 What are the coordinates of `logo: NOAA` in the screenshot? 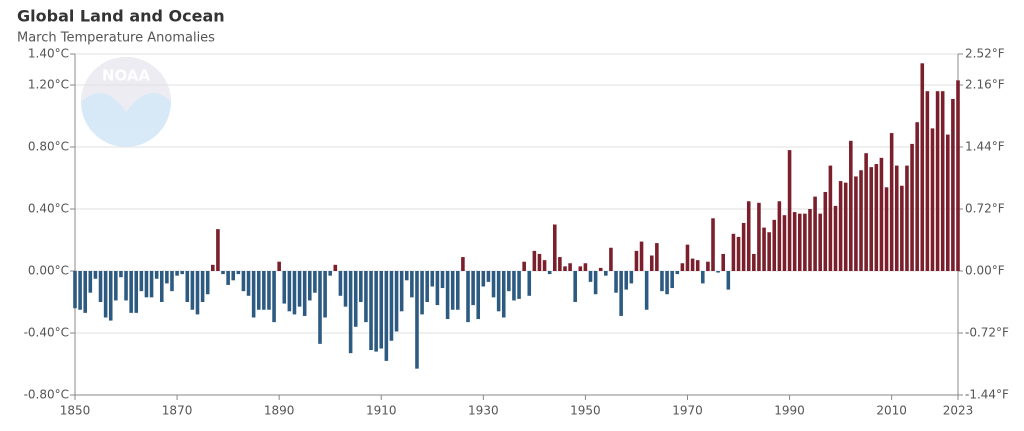 It's located at (126, 102).